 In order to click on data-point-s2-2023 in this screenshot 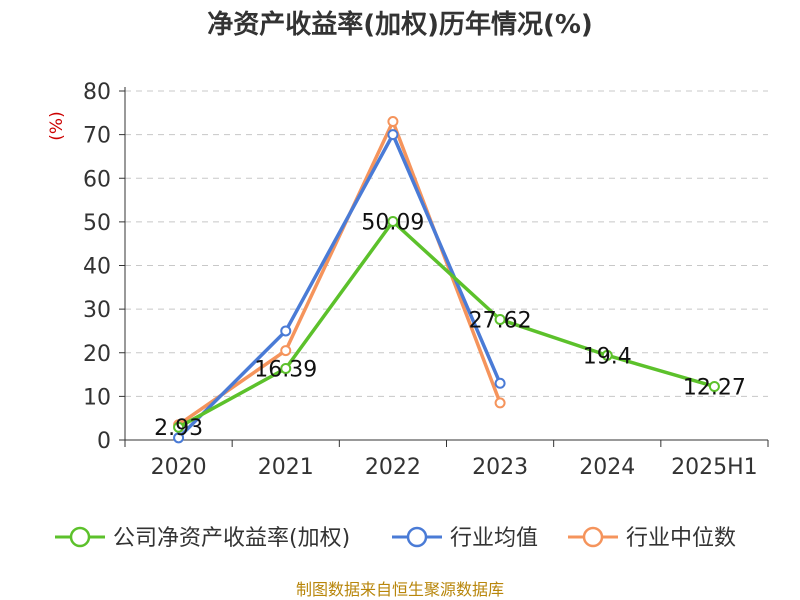, I will do `click(500, 403)`.